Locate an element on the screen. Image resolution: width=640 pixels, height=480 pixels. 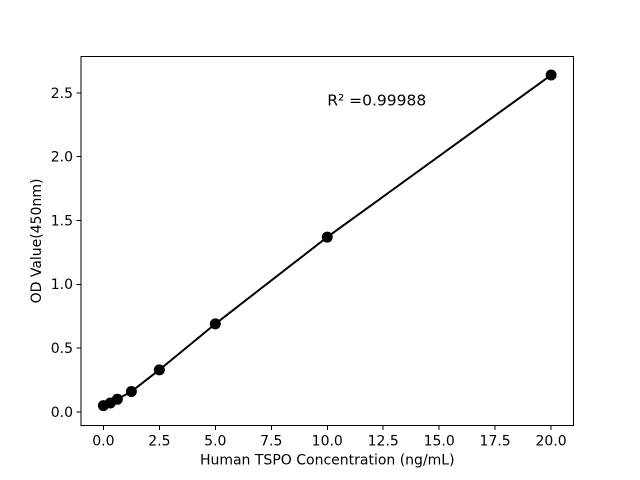
x-tick-label: 5.0 is located at coordinates (215, 442).